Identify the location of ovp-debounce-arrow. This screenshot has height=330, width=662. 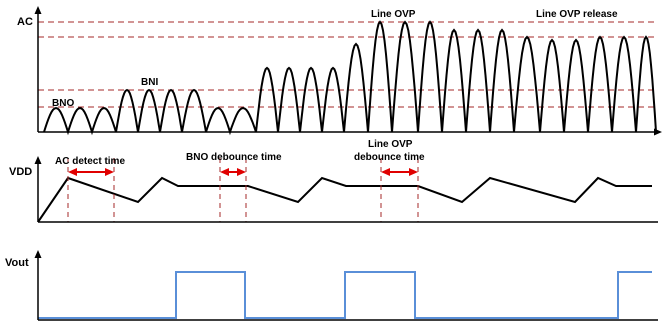
(399, 172).